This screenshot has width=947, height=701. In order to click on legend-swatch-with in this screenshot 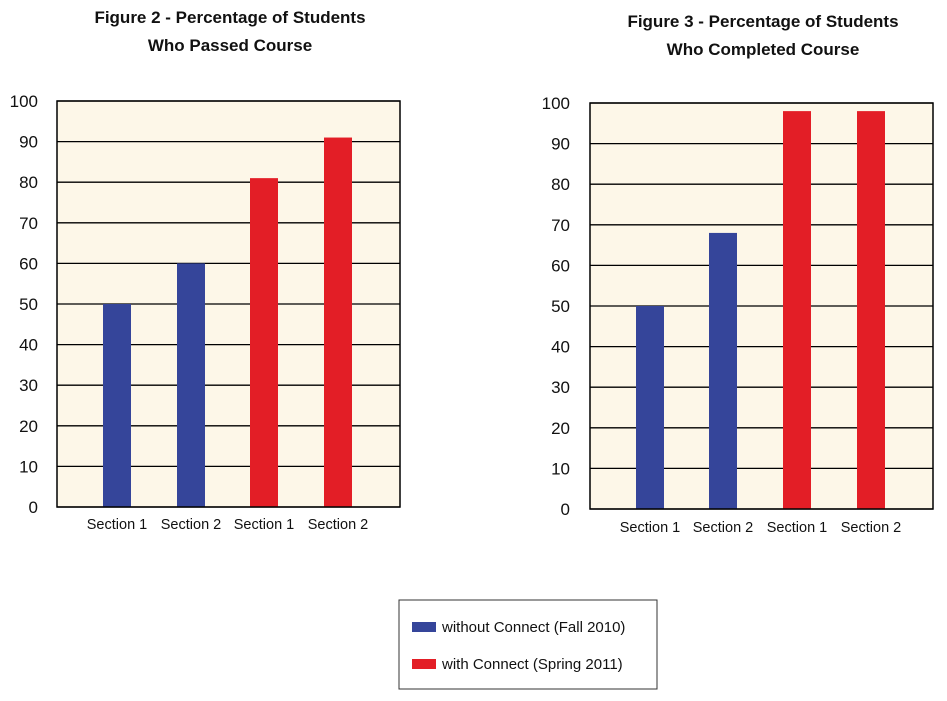, I will do `click(424, 664)`.